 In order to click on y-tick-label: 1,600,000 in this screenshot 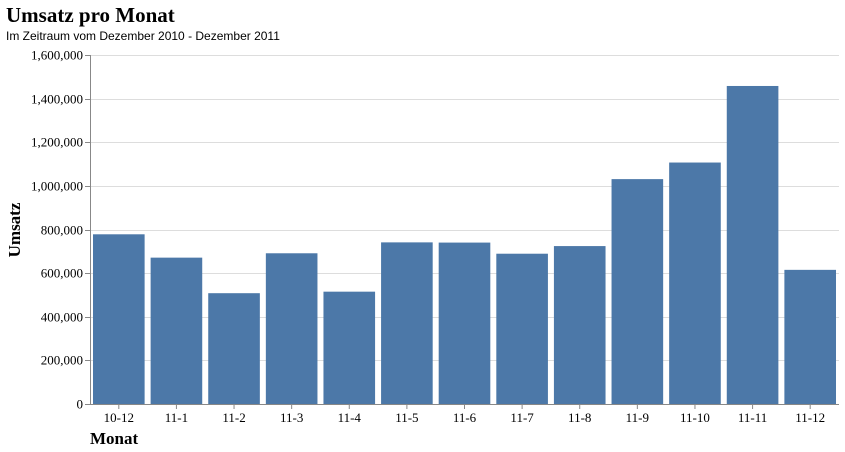, I will do `click(57, 55)`.